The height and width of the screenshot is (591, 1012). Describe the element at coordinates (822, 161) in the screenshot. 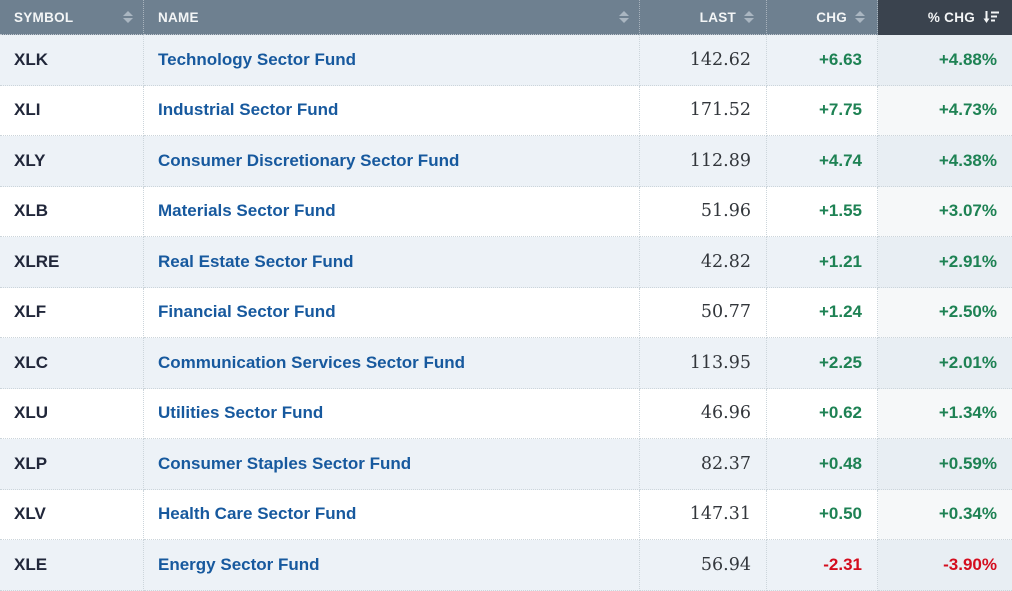

I see `change-cell: +4.74` at that location.